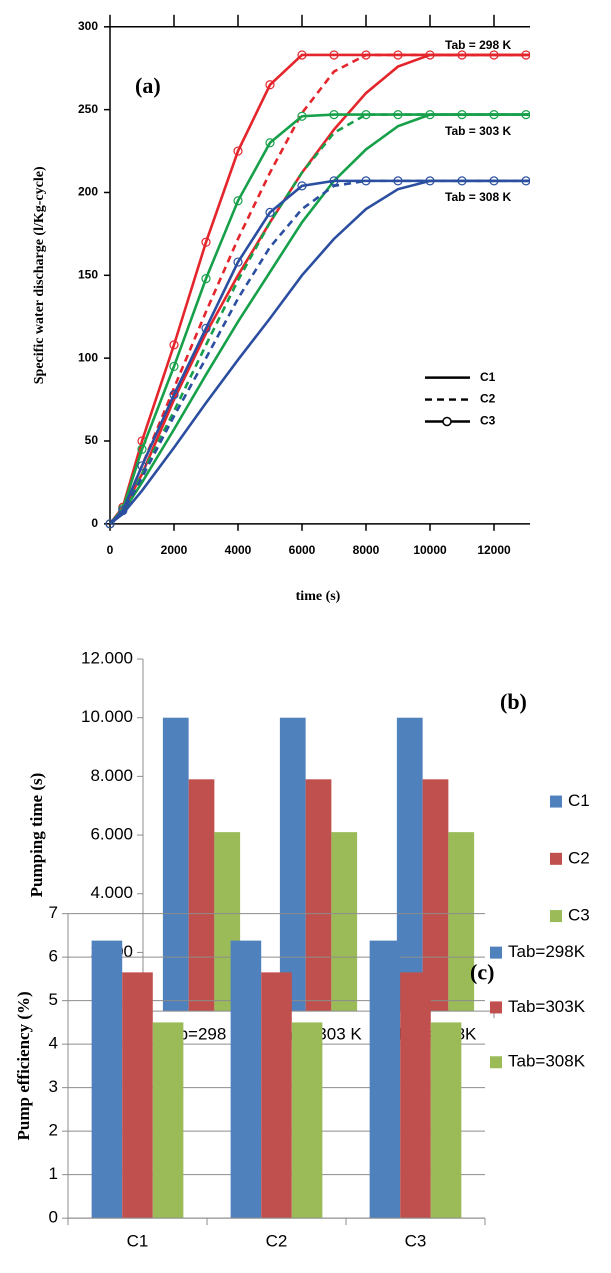  Describe the element at coordinates (447, 421) in the screenshot. I see `legend-marker` at that location.